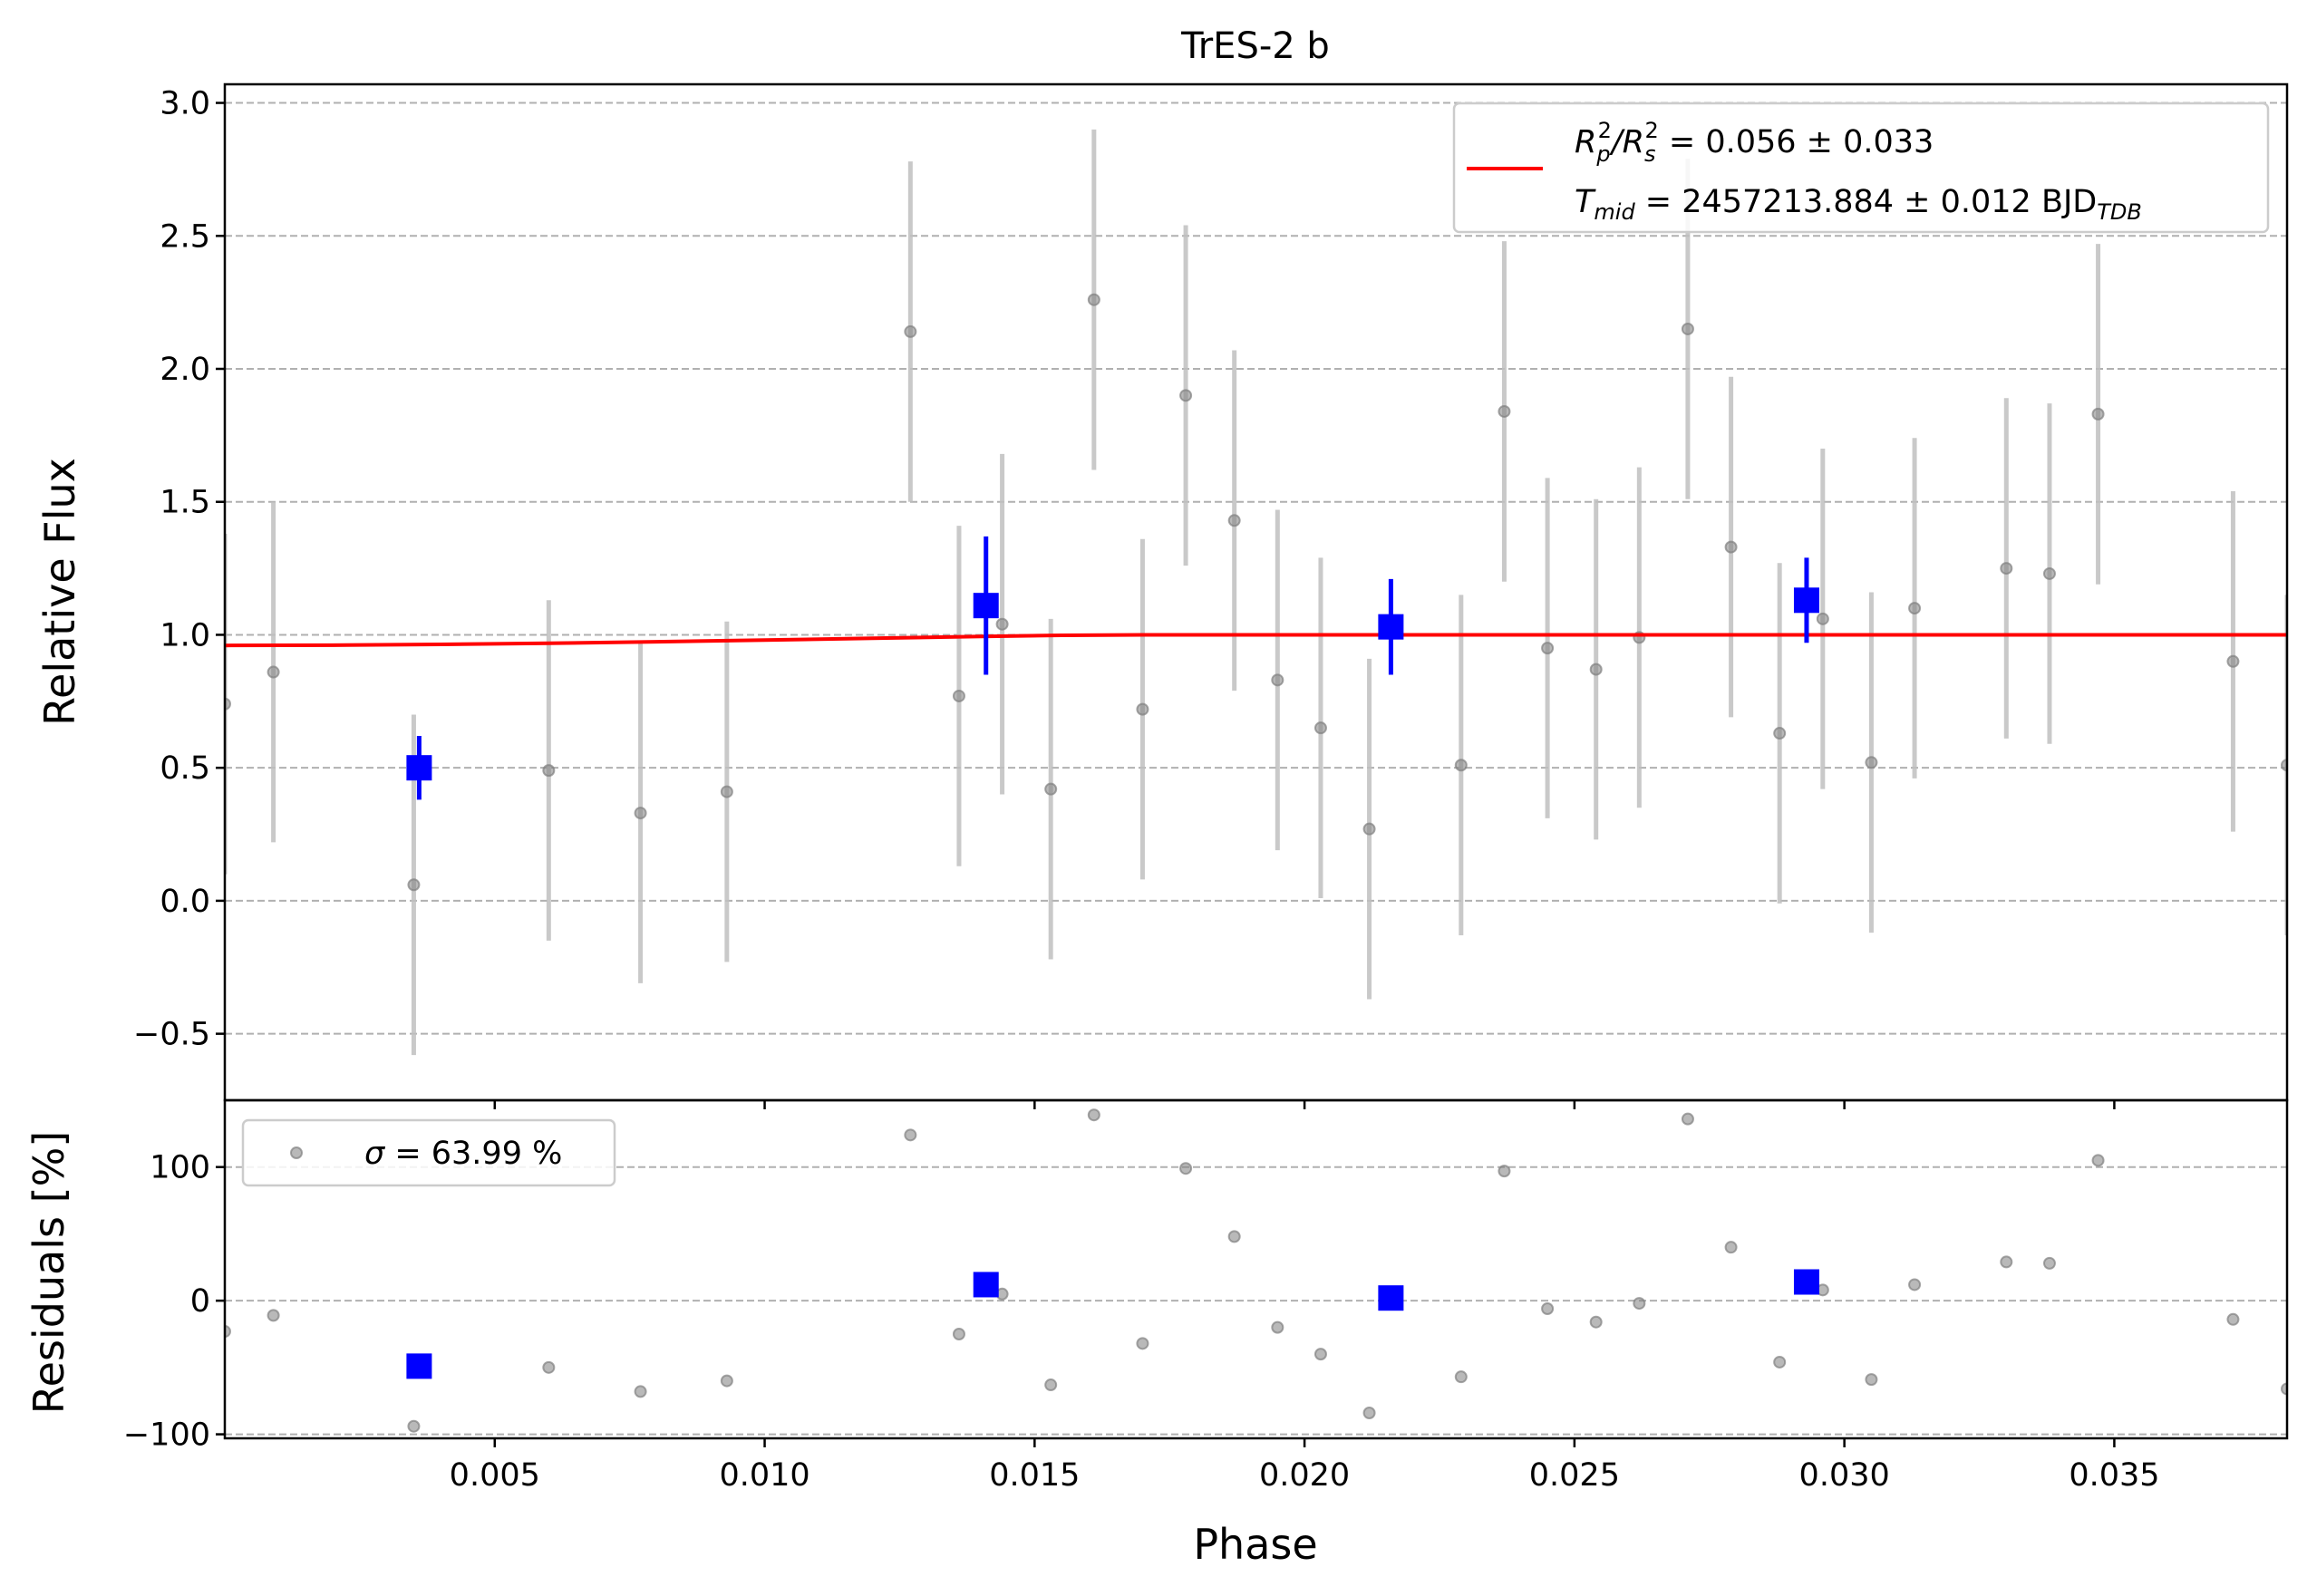  I want to click on bottom-ylabel: Residuals [%], so click(48, 1272).